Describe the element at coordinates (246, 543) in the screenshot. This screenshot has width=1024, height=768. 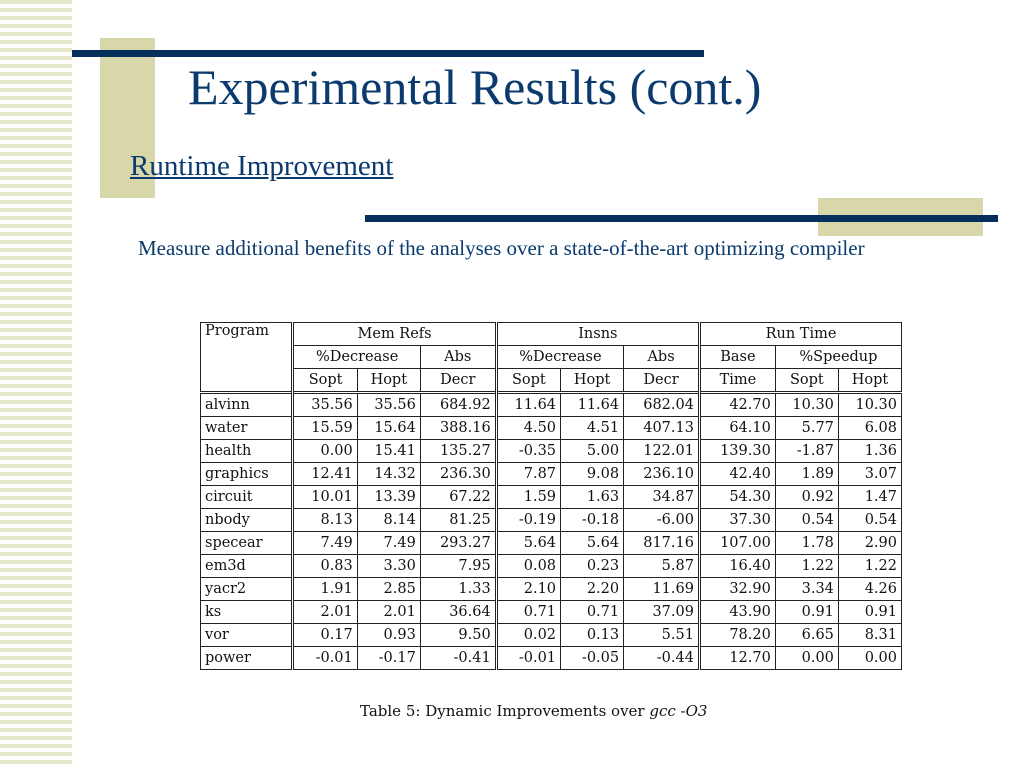
I see `program-name-cell: specear` at that location.